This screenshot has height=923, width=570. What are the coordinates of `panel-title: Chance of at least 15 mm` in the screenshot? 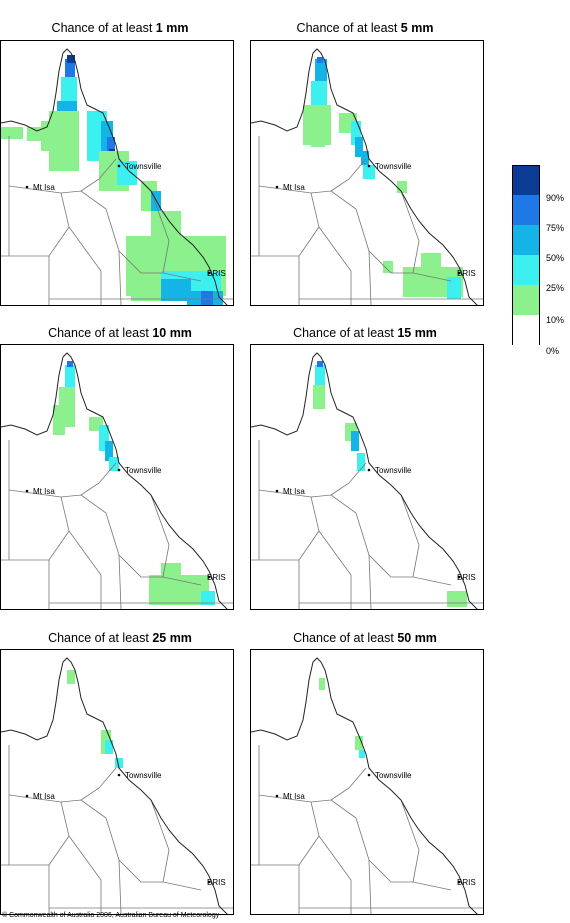 It's located at (365, 333).